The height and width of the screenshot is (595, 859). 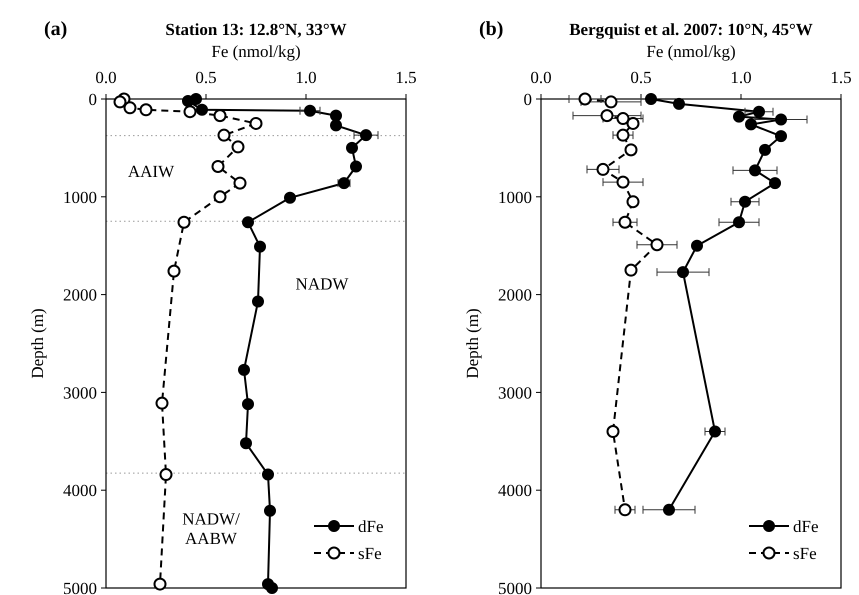 What do you see at coordinates (256, 29) in the screenshot?
I see `chart-title: Station 13: 12.8°N, 33°W` at bounding box center [256, 29].